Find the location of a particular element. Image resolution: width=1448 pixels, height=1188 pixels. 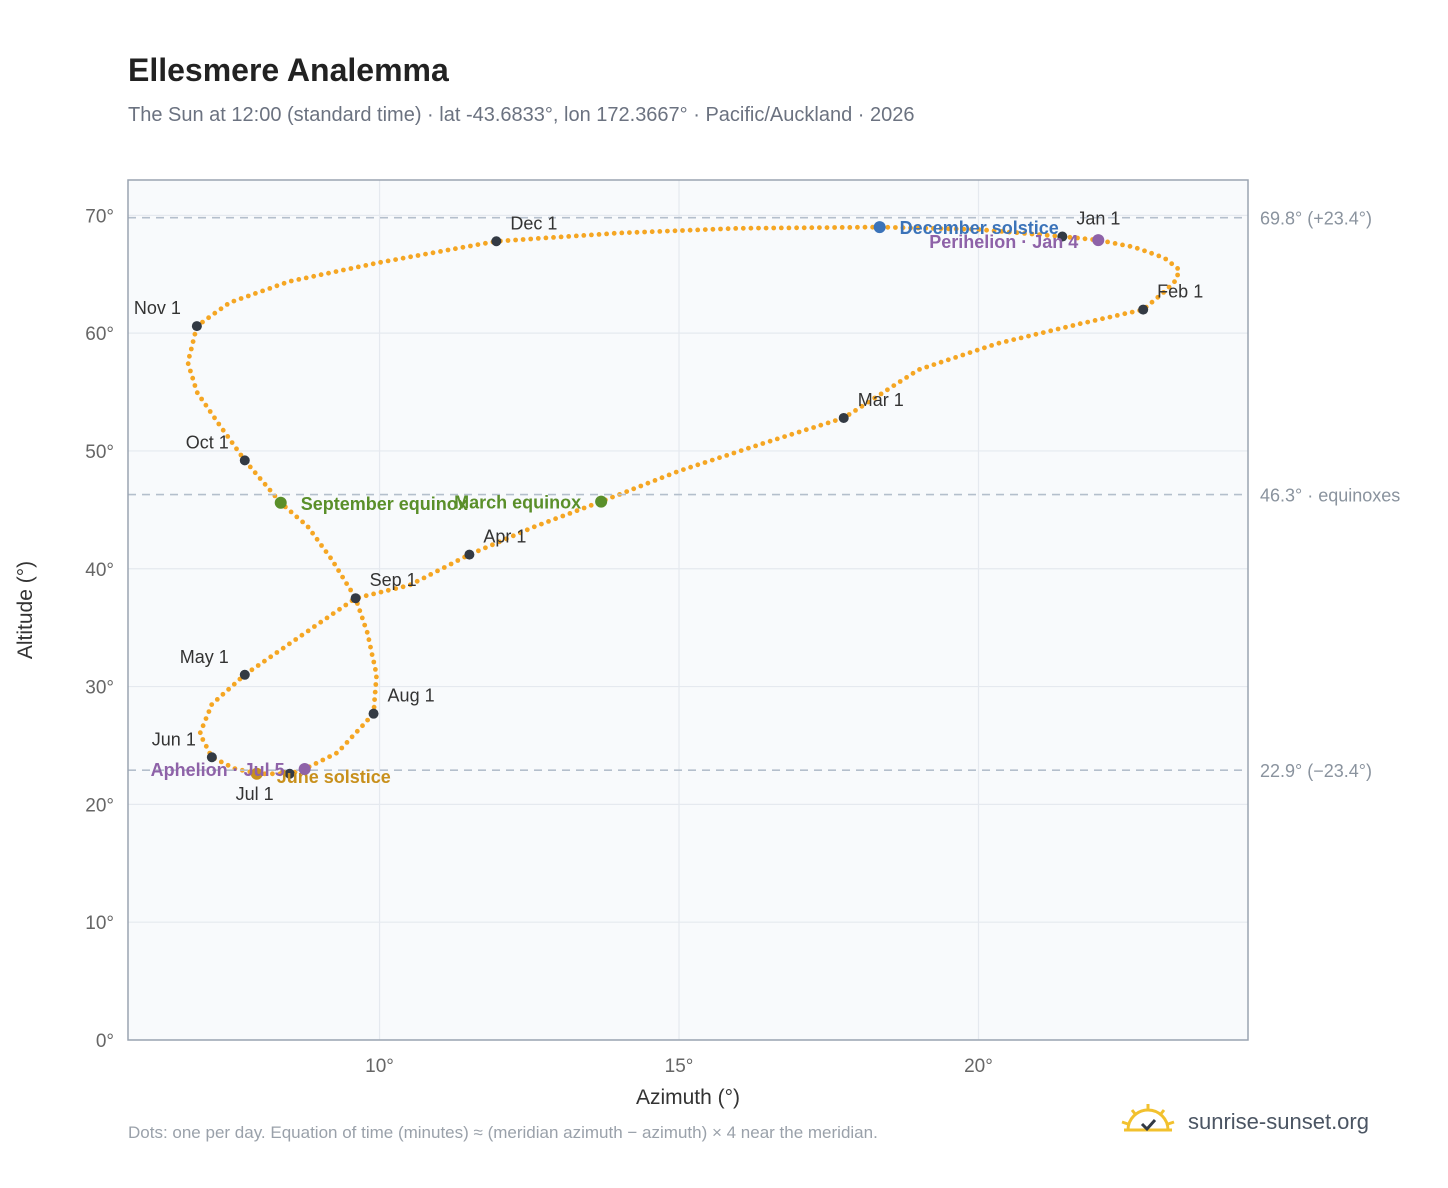

brand-logo: sunrise-sunset.org is located at coordinates (1244, 1122).